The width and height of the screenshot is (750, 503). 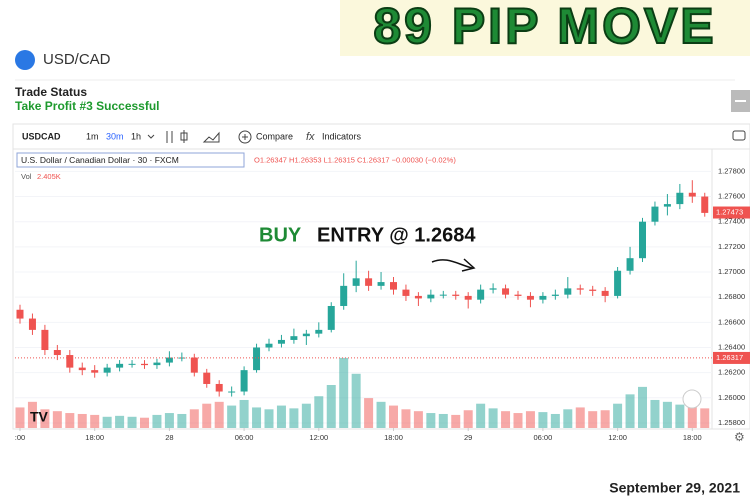 I want to click on y-tick-label: 1.27200, so click(x=731, y=246).